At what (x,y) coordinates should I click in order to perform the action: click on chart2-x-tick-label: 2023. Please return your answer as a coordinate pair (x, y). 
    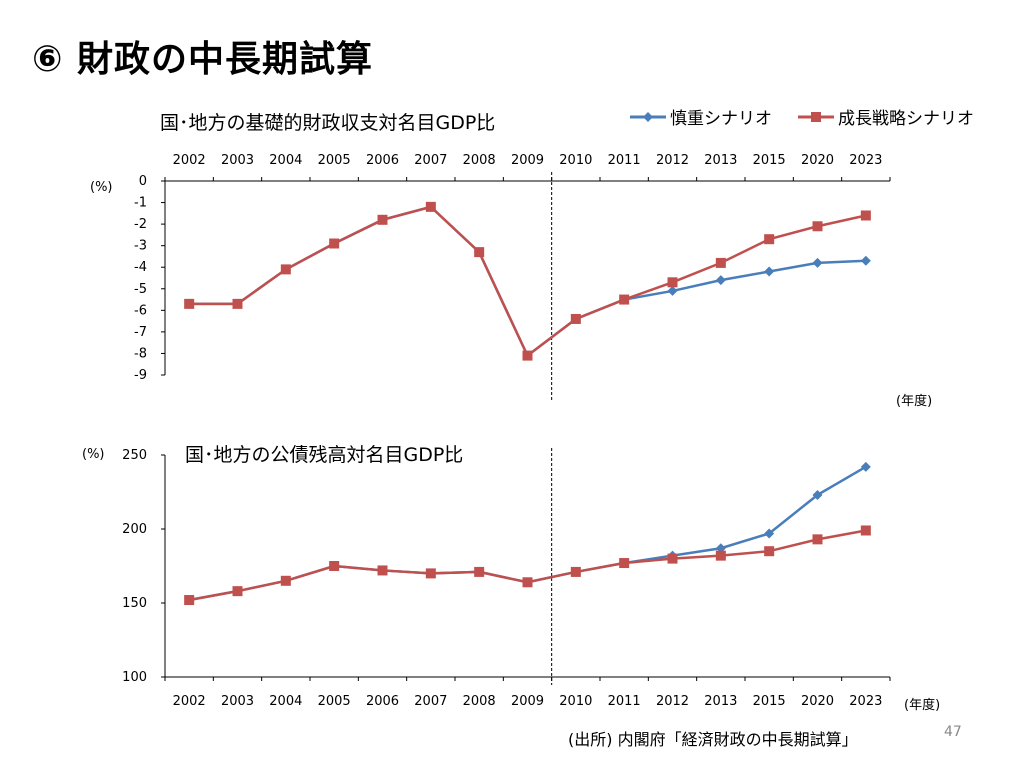
    Looking at the image, I should click on (865, 701).